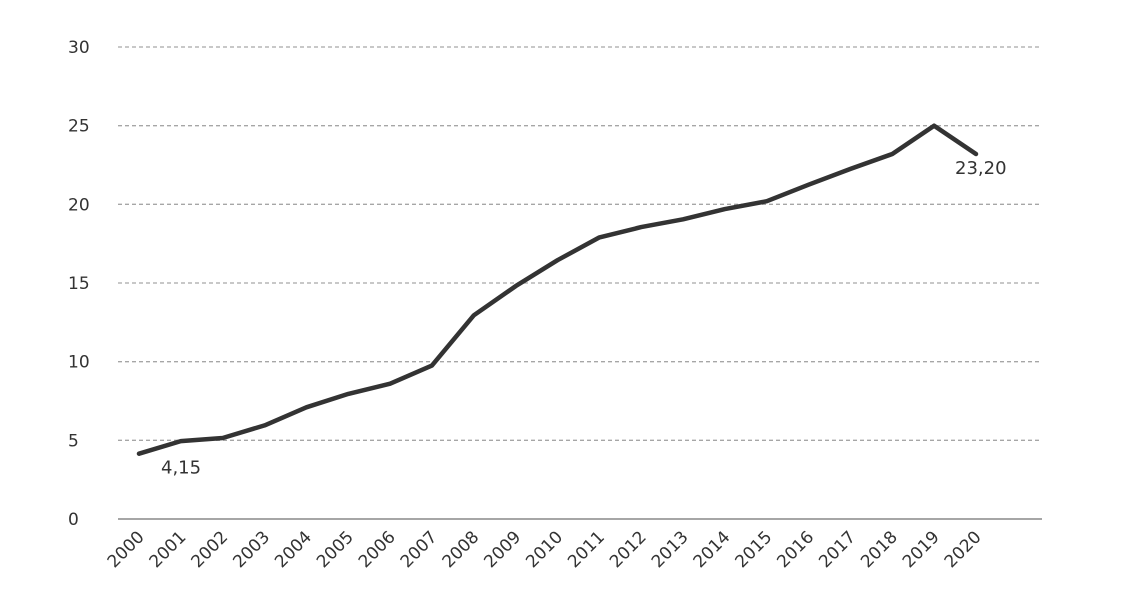 The height and width of the screenshot is (616, 1143). I want to click on x-tick-label: 2002, so click(209, 549).